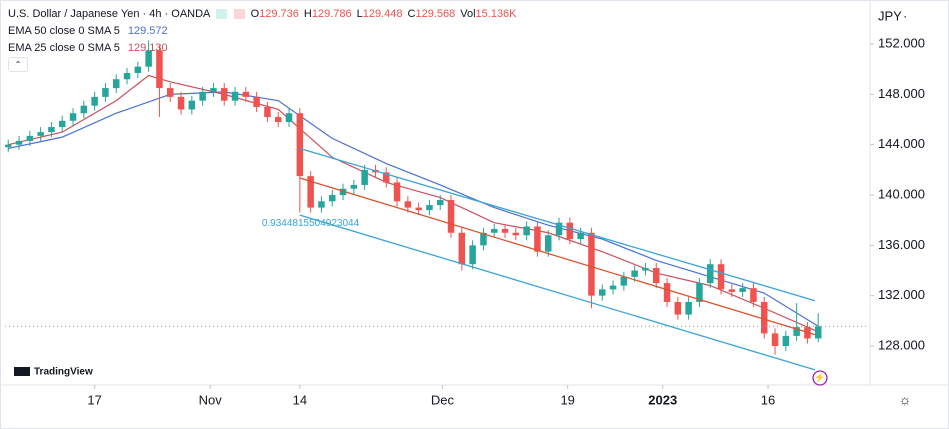  Describe the element at coordinates (307, 14) in the screenshot. I see `ohlc-label: H` at that location.